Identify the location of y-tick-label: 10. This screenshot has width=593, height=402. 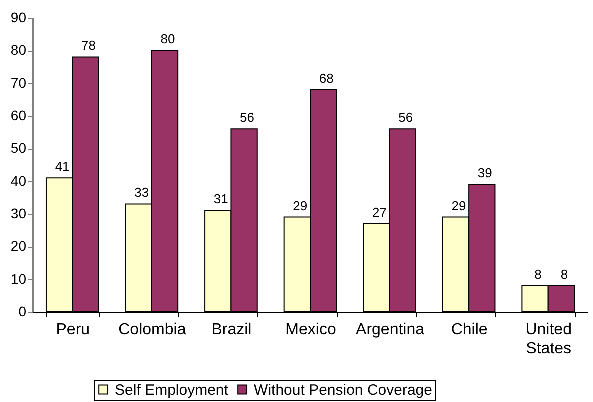
(18, 278).